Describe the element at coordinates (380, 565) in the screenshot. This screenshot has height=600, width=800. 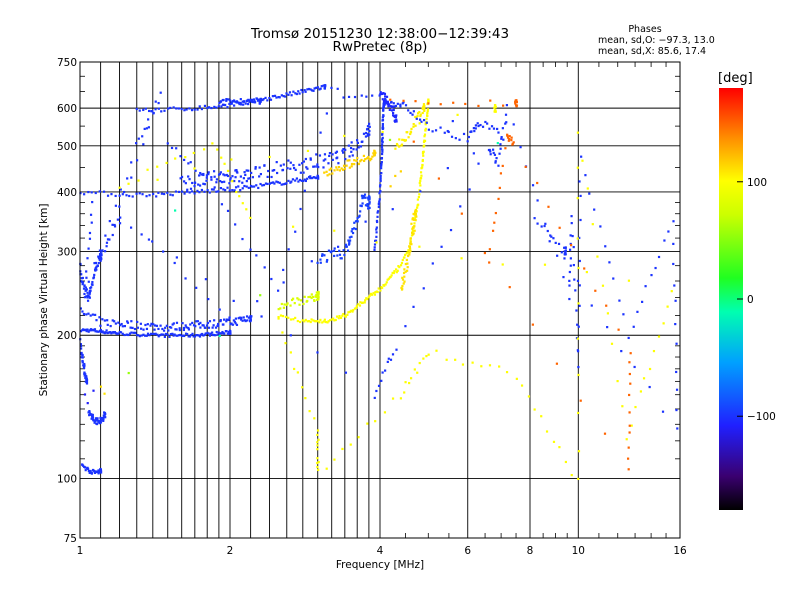
I see `x-axis-label: Frequency [MHz]` at that location.